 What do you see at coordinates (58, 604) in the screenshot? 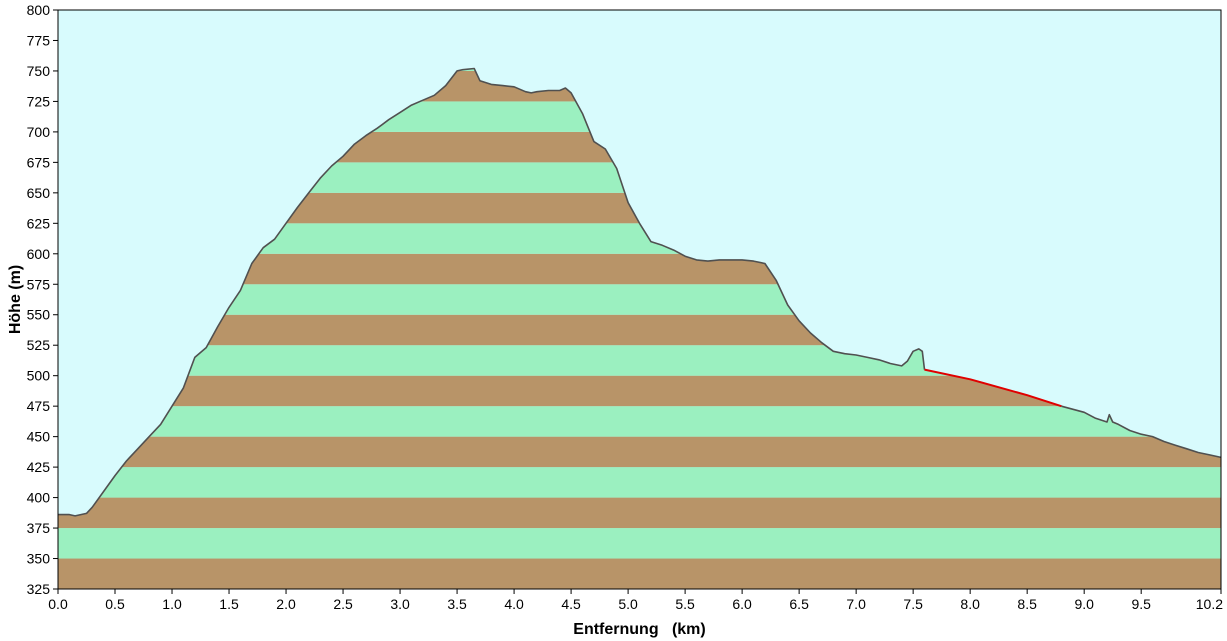
I see `x-tick-label: 0.0` at bounding box center [58, 604].